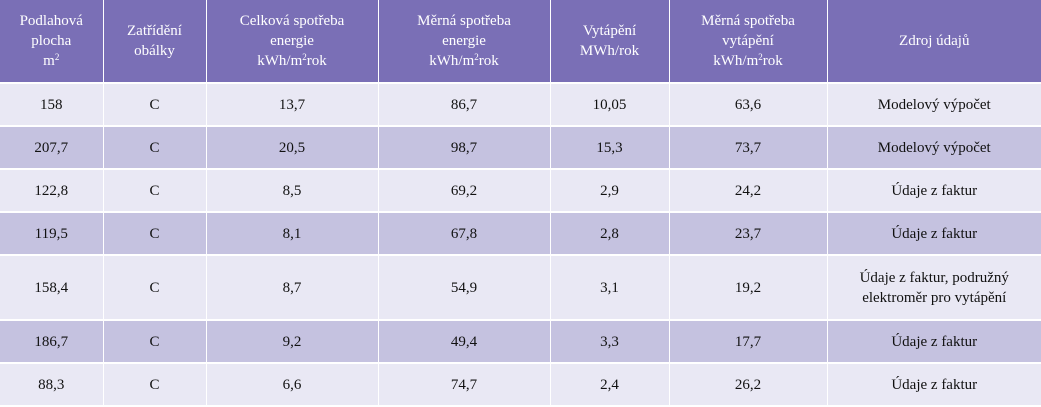 The height and width of the screenshot is (407, 1041). What do you see at coordinates (748, 288) in the screenshot?
I see `cell-specific-heating: 19,2` at bounding box center [748, 288].